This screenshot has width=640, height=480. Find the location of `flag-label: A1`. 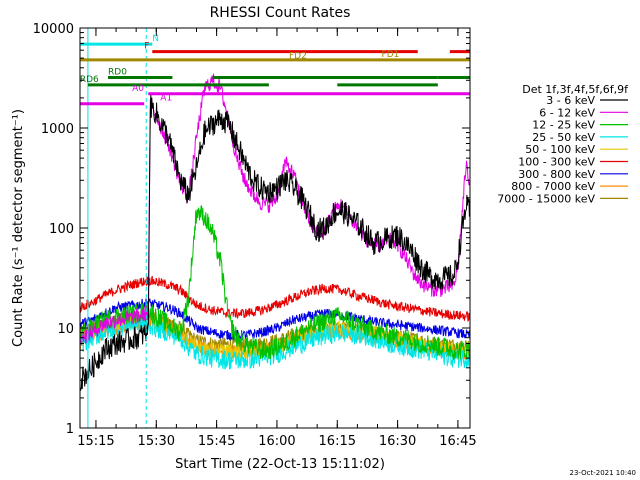

flag-label: A1 is located at coordinates (166, 99).